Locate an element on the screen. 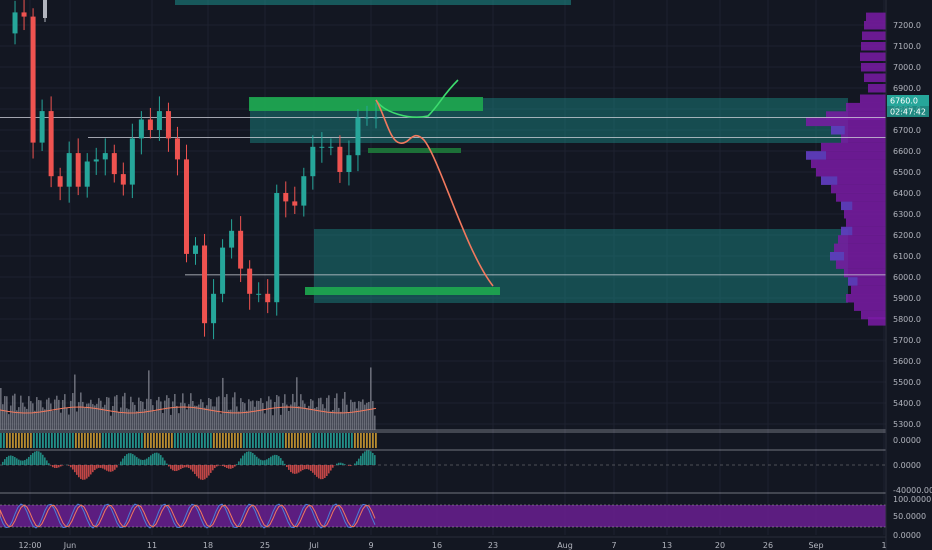 This screenshot has height=550, width=932. stochastic-panel is located at coordinates (443, 516).